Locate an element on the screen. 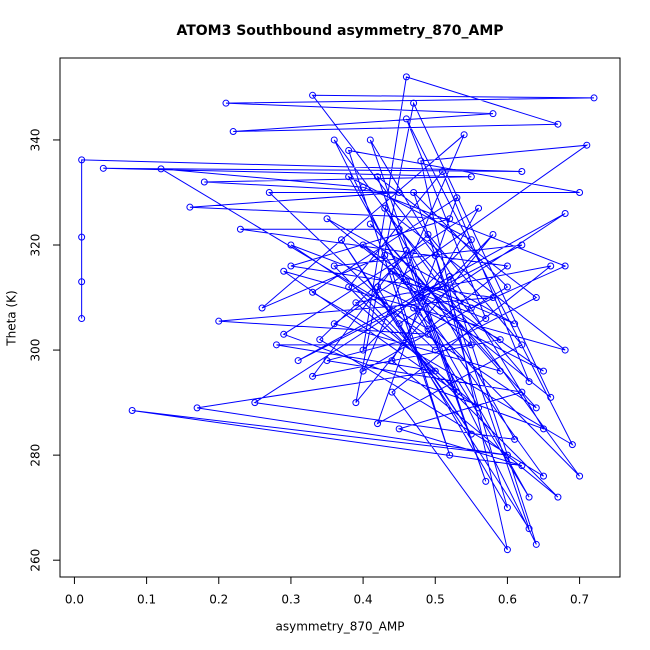  x-tick-label: 0.3 is located at coordinates (290, 600).